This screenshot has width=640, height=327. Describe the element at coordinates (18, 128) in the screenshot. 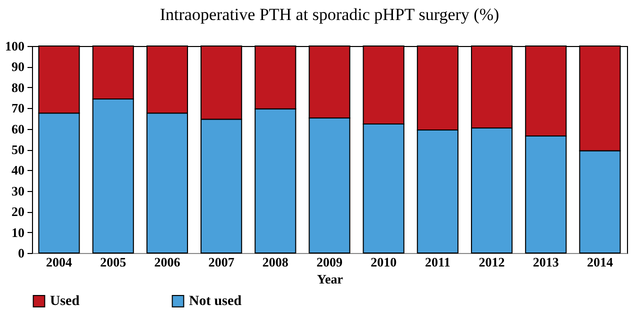

I see `y-tick-label: 60` at that location.